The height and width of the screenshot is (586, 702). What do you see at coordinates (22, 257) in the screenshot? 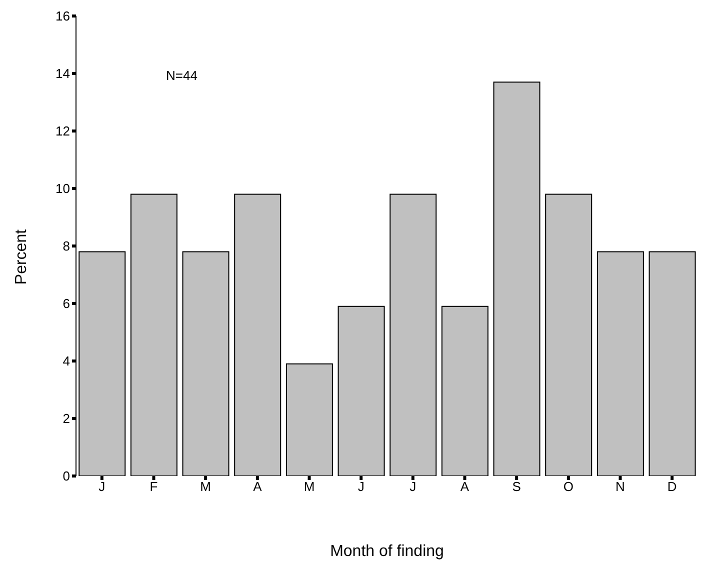
I see `y-axis-title: Percent` at bounding box center [22, 257].